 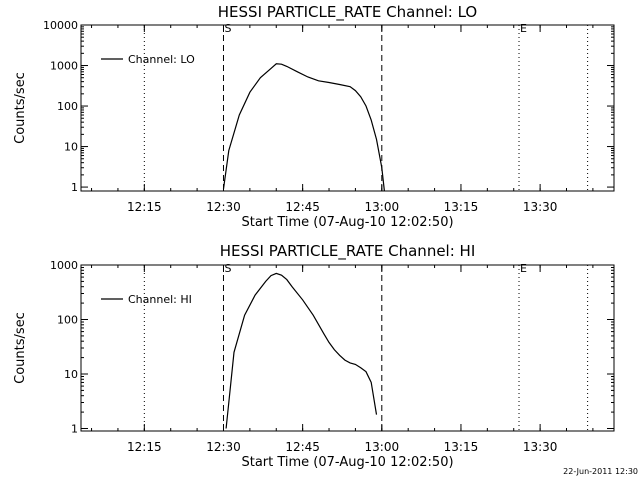 What do you see at coordinates (161, 59) in the screenshot?
I see `legend-label: Channel: LO` at bounding box center [161, 59].